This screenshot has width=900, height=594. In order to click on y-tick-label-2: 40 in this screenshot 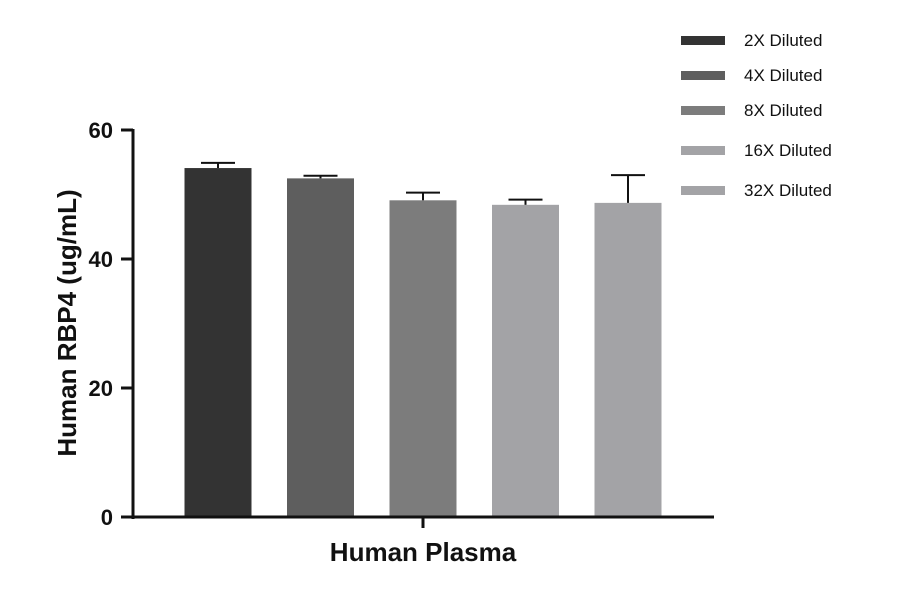, I will do `click(101, 259)`.